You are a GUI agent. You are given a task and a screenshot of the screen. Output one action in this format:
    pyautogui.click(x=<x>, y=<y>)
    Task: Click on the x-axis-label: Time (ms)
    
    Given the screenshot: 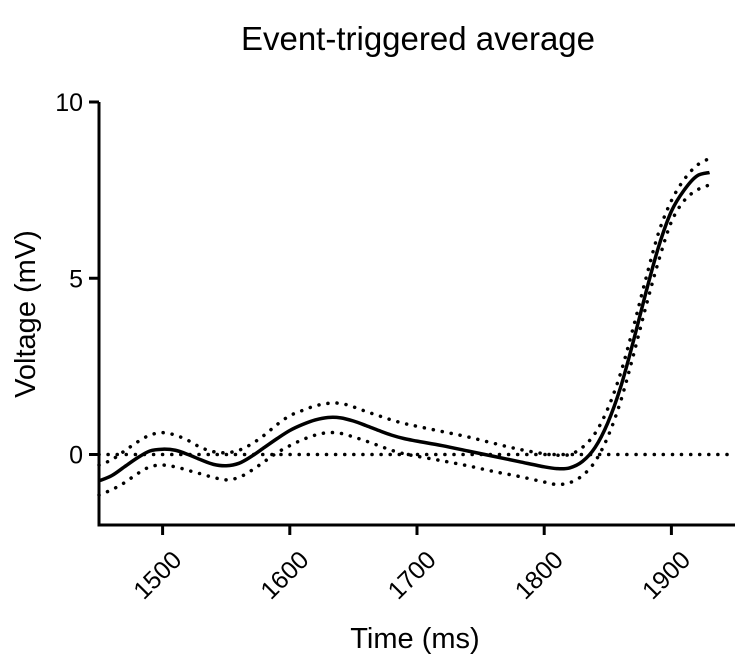 What is the action you would take?
    pyautogui.click(x=414, y=639)
    